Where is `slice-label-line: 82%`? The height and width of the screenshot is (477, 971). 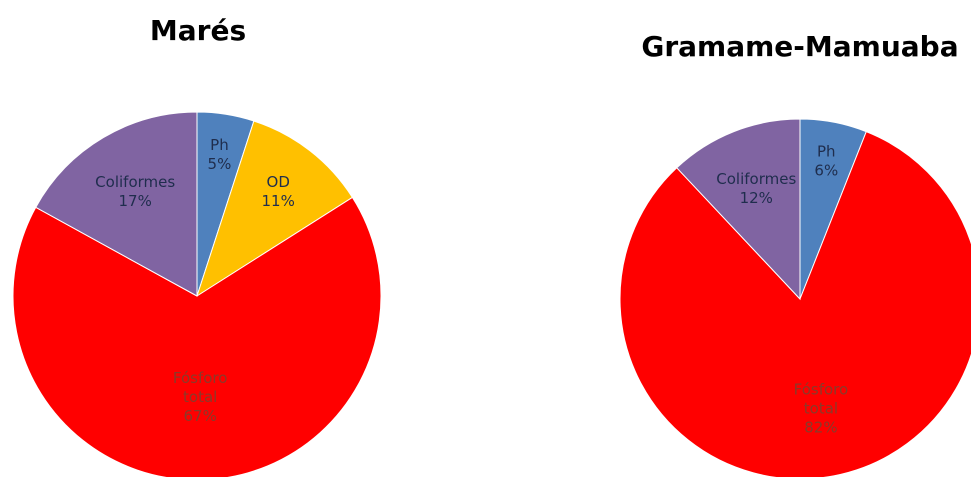
slice-label-line: 82% is located at coordinates (820, 428).